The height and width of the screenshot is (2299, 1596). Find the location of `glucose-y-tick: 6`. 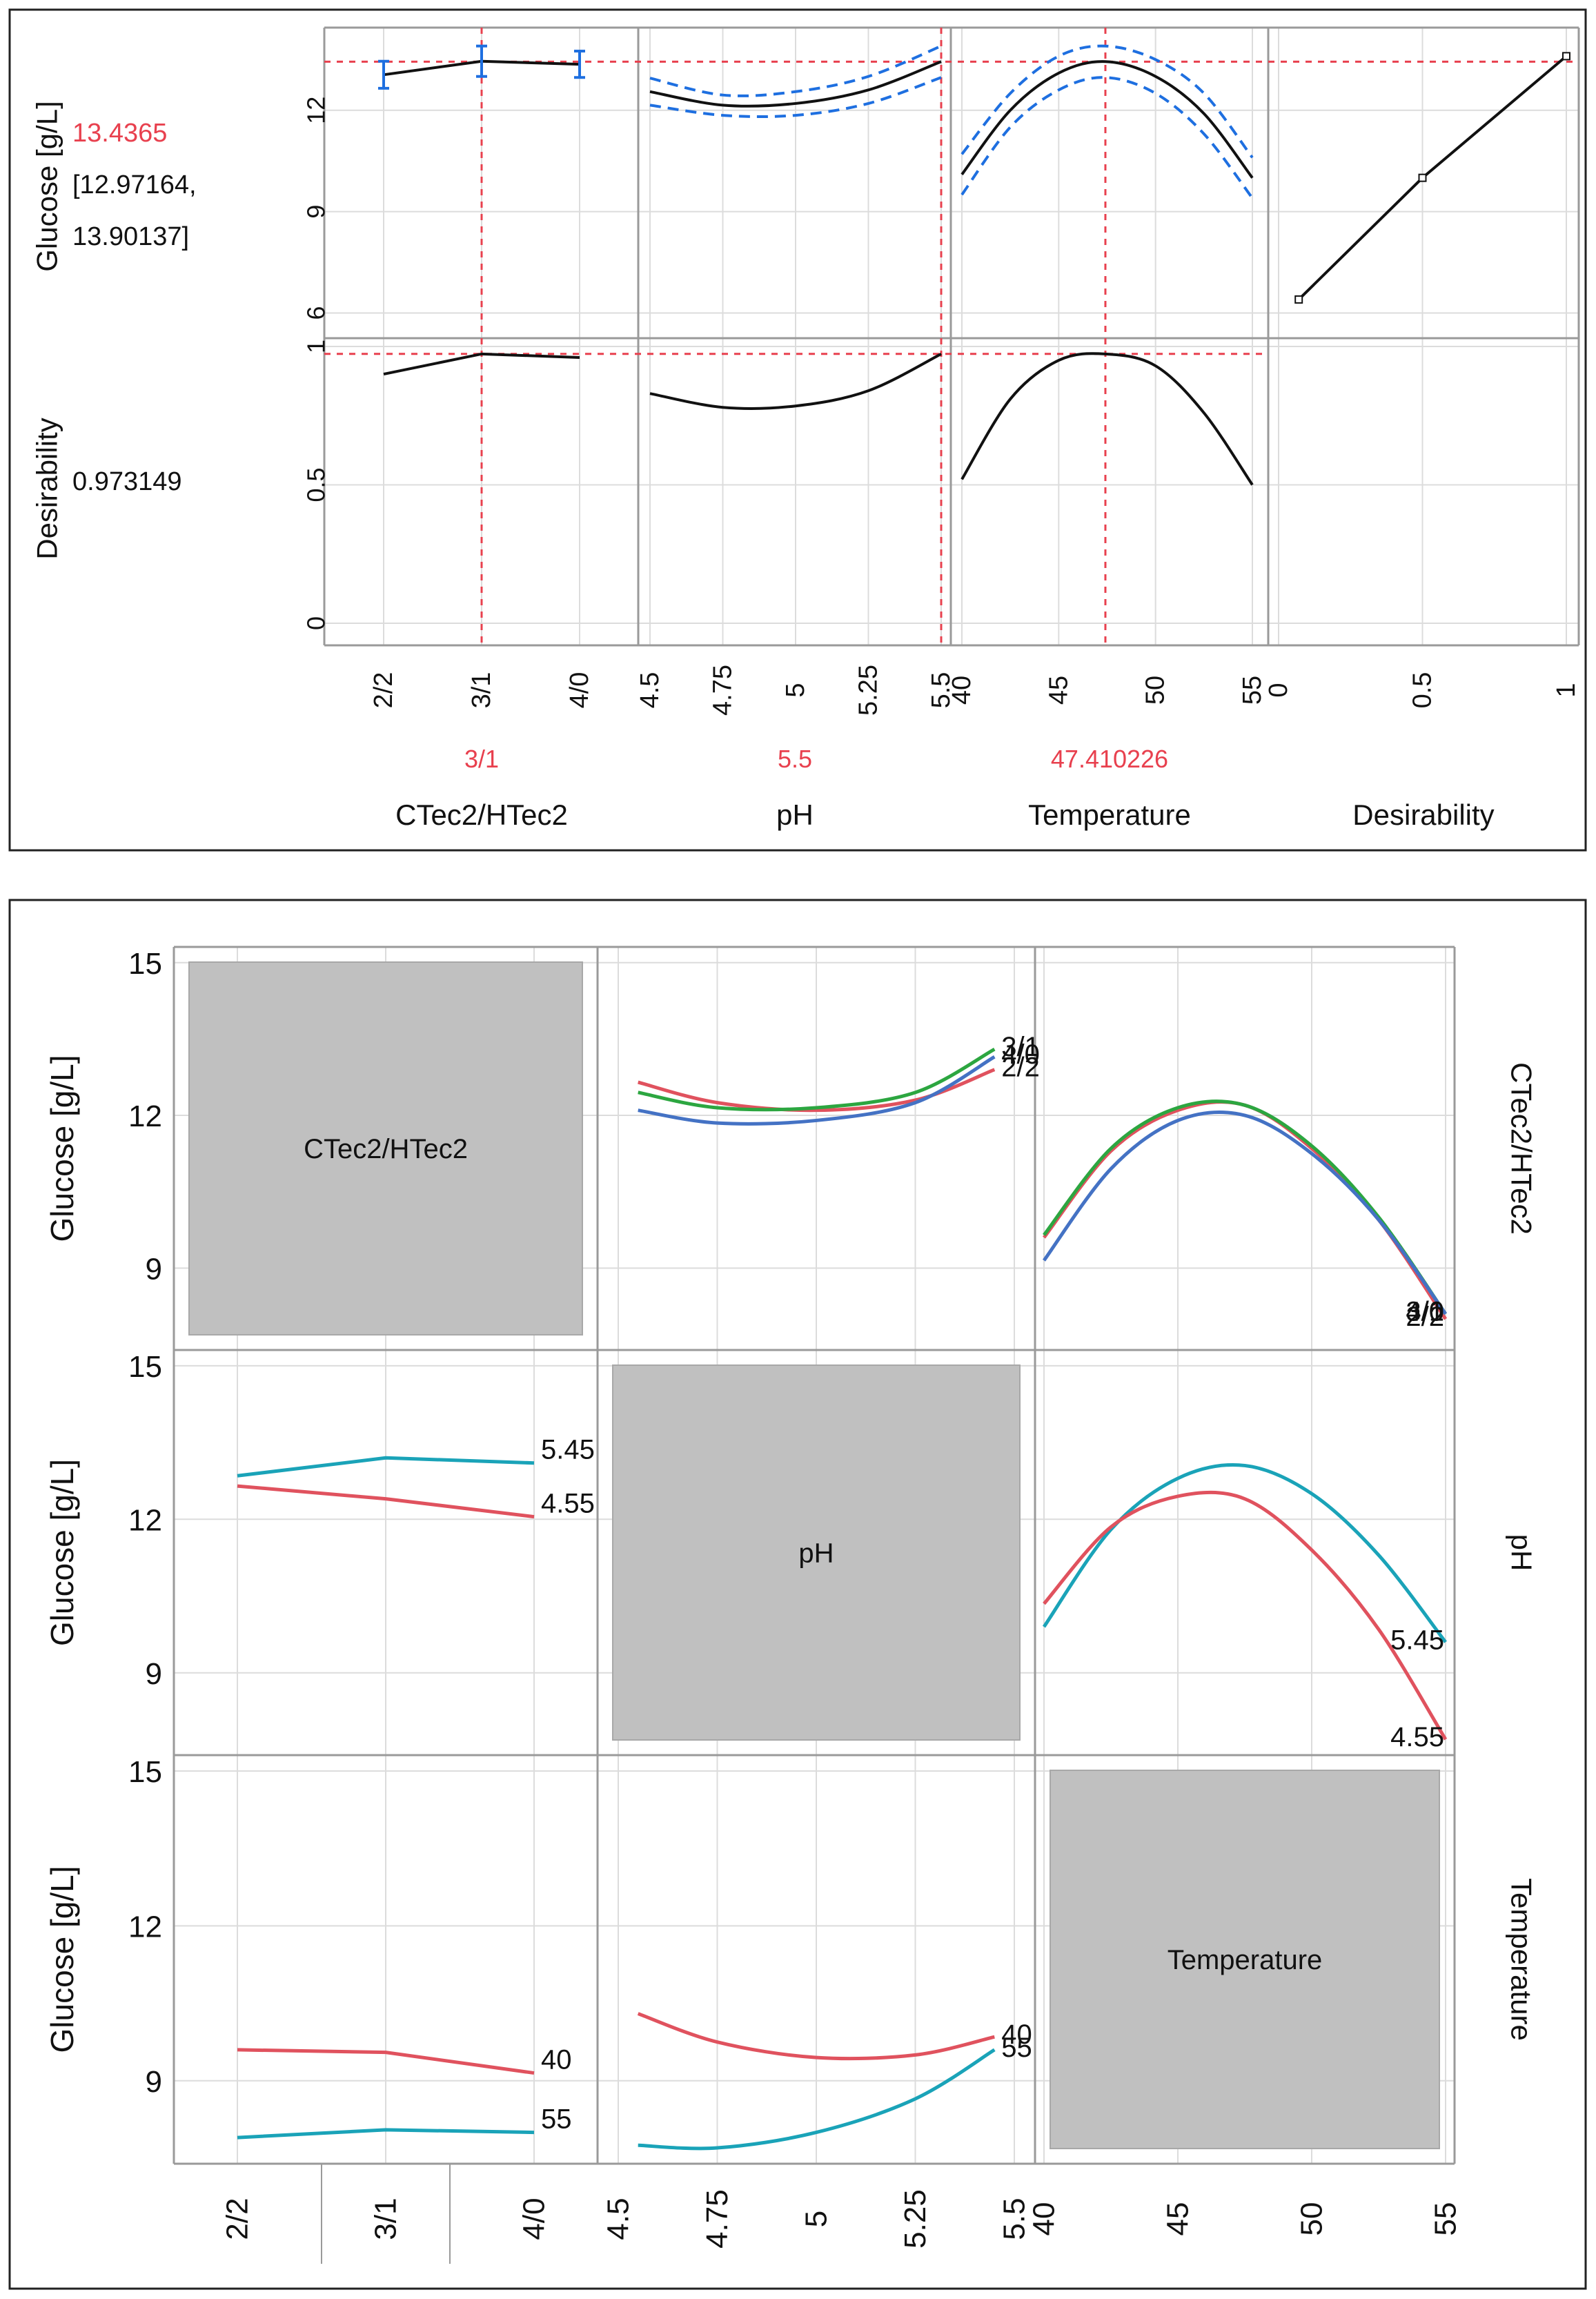

glucose-y-tick: 6 is located at coordinates (316, 313).